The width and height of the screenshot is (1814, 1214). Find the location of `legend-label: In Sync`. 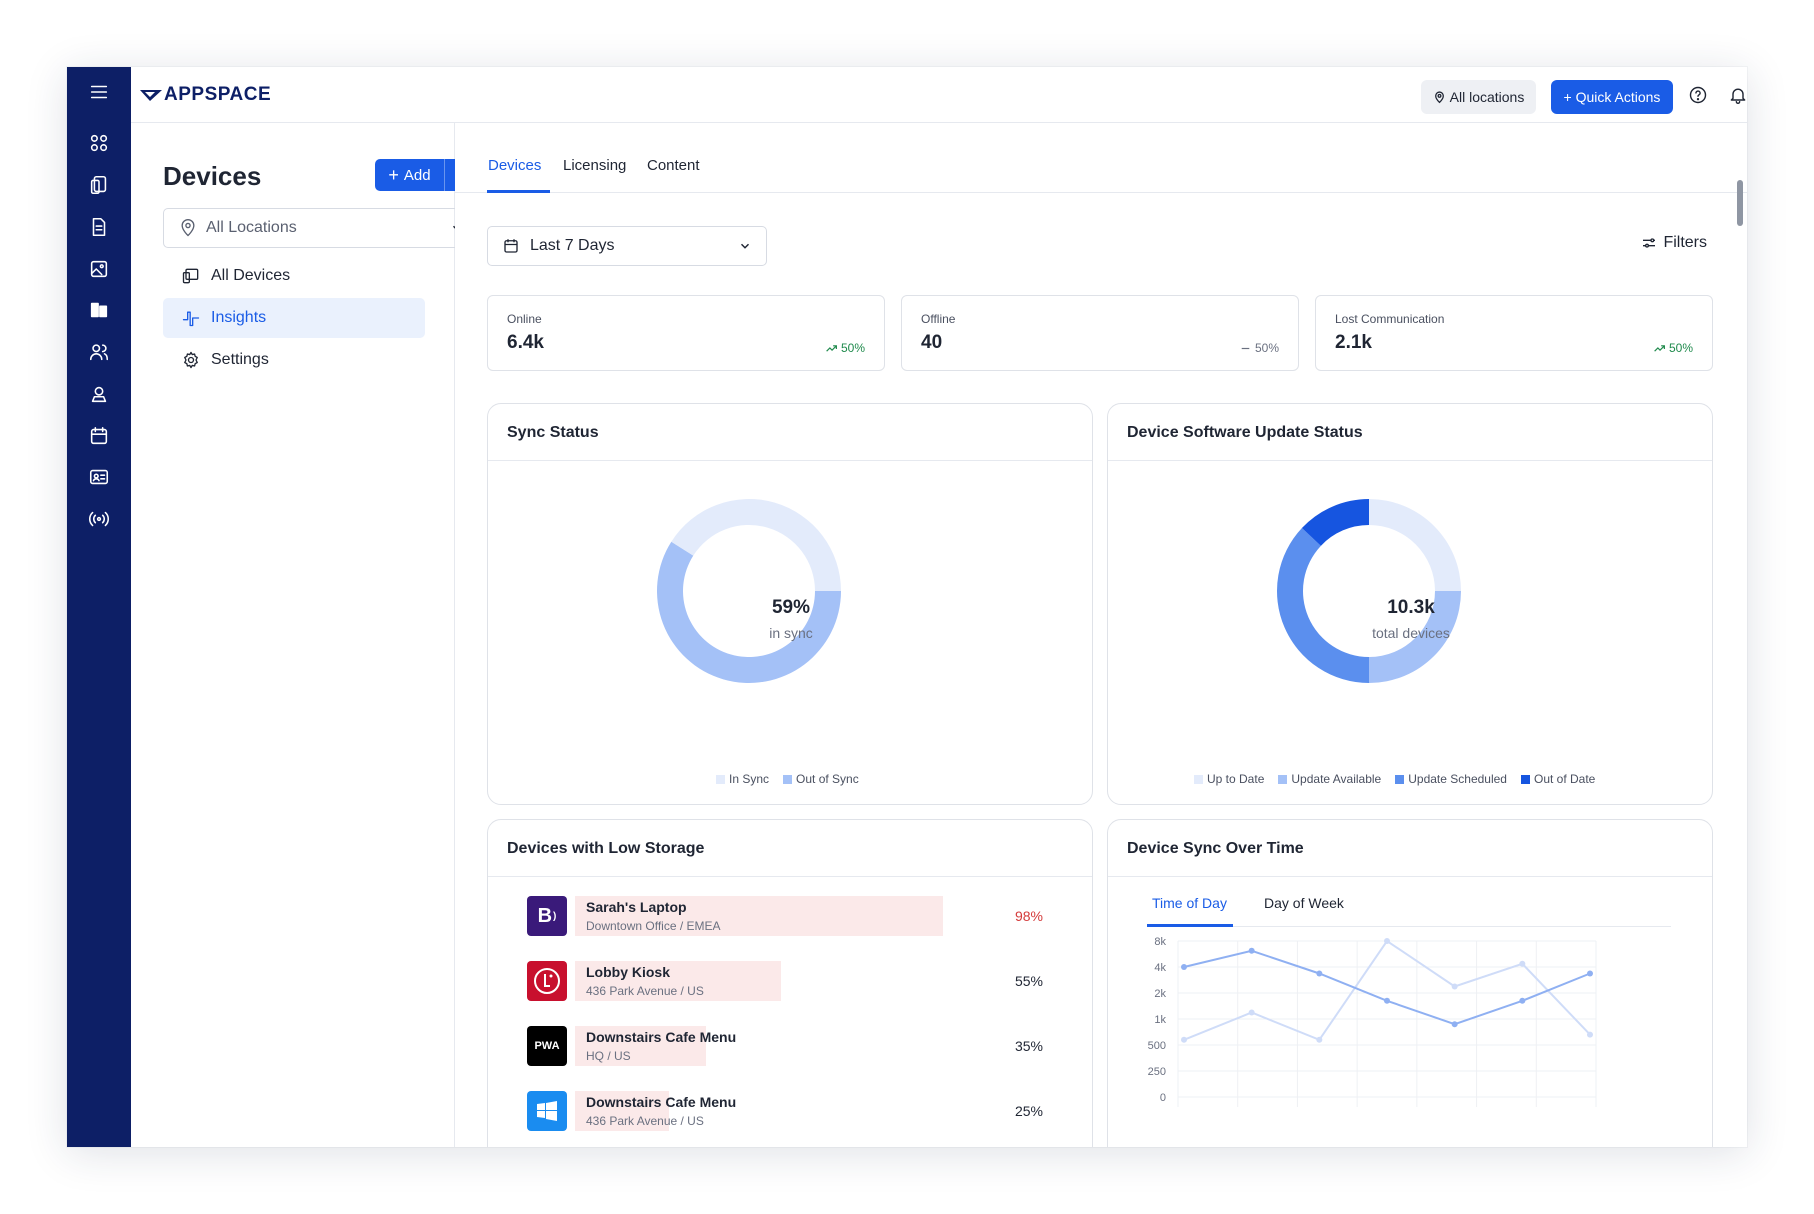

legend-label: In Sync is located at coordinates (749, 779).